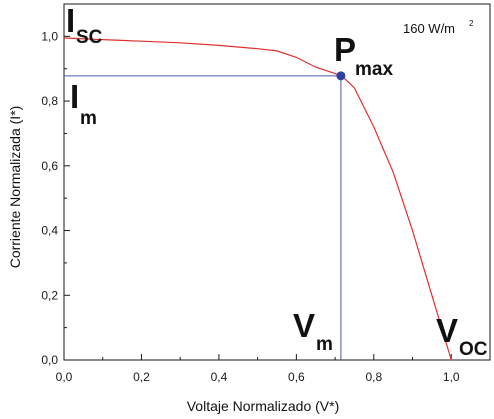 The width and height of the screenshot is (494, 419). Describe the element at coordinates (89, 37) in the screenshot. I see `isc-sub: SC` at that location.